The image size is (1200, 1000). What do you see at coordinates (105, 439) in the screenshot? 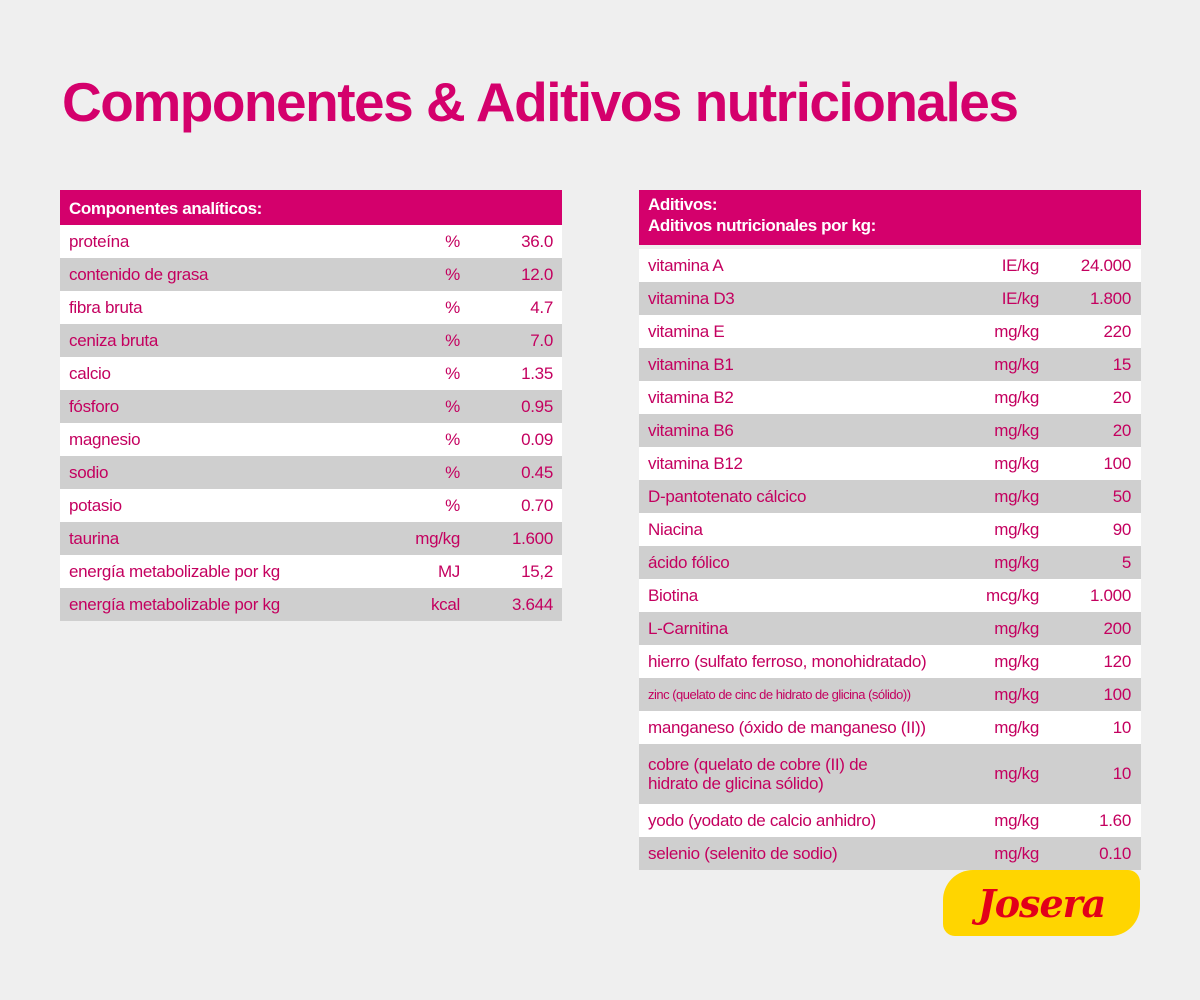
I see `item-name: magnesio` at bounding box center [105, 439].